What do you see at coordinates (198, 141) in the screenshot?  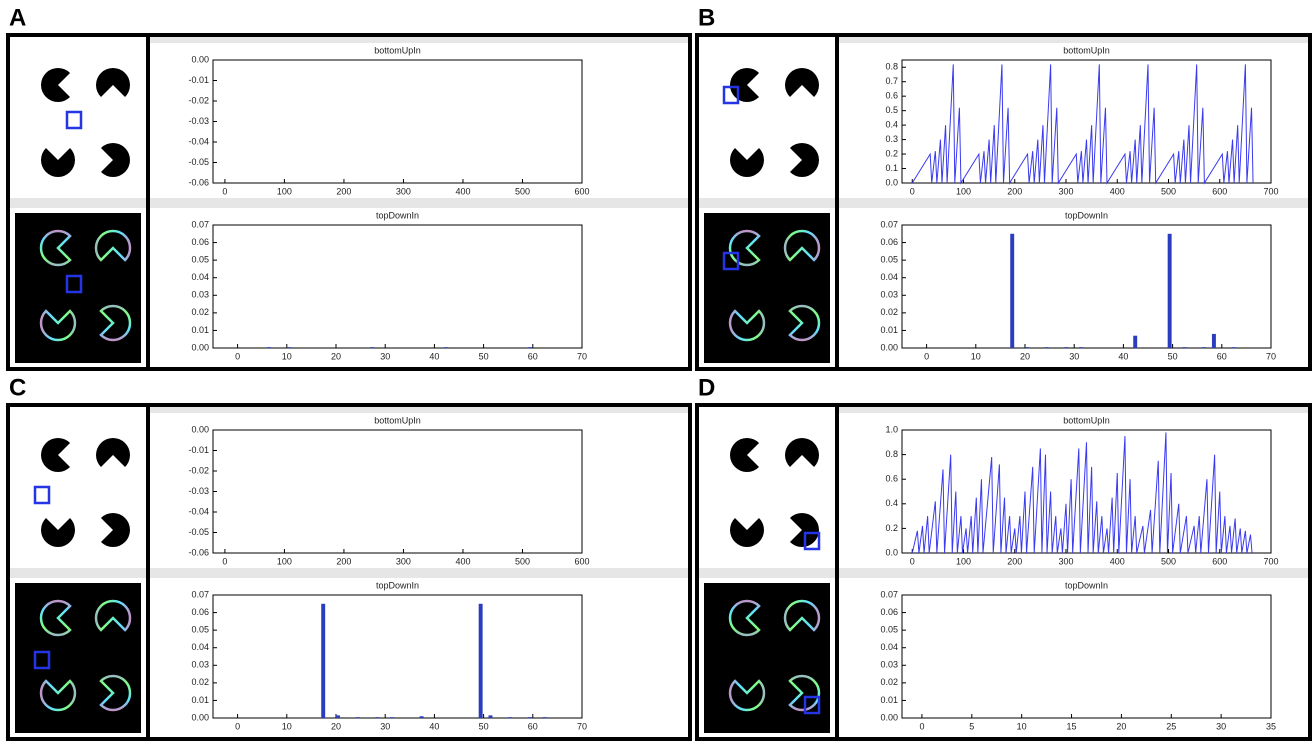 I see `y-tick-label: -0.04` at bounding box center [198, 141].